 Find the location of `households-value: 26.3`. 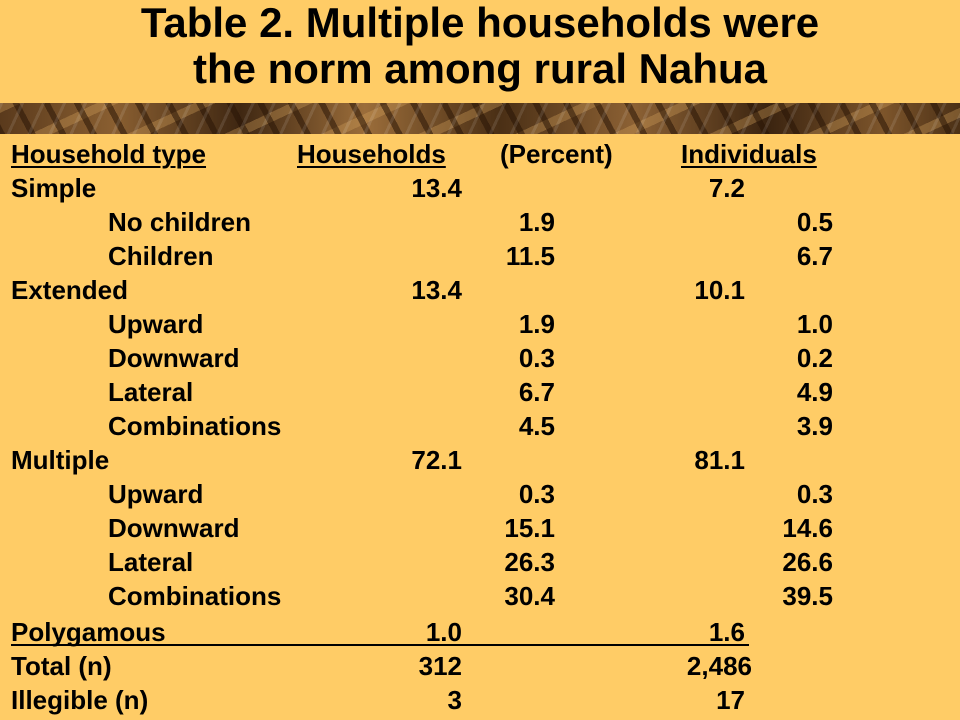

households-value: 26.3 is located at coordinates (529, 562).